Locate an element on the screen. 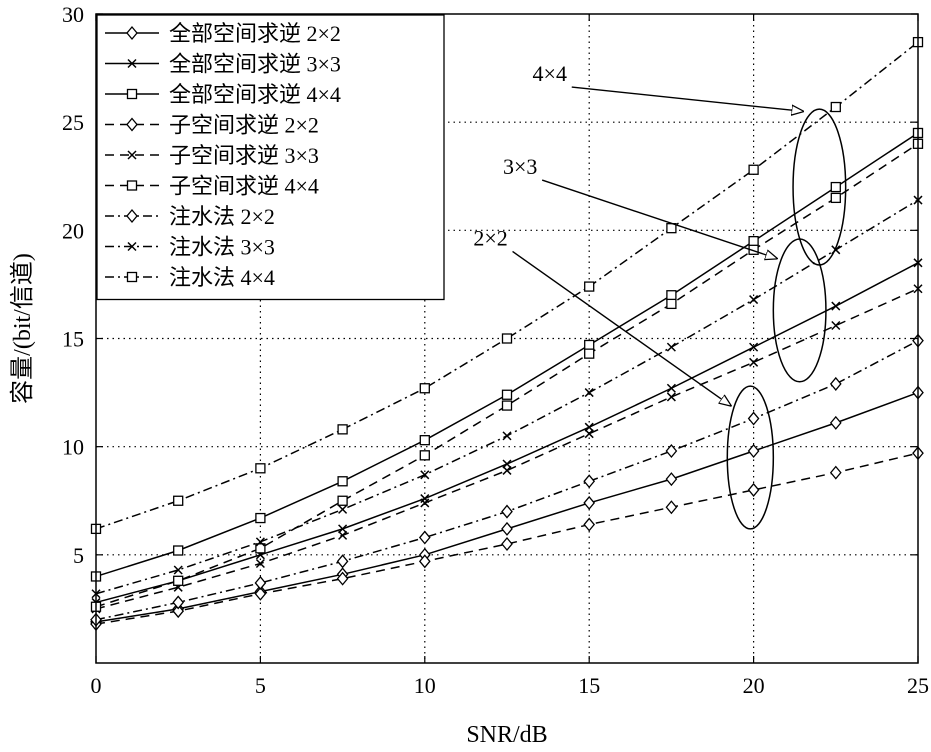  x-tick-label: 15 is located at coordinates (589, 685).